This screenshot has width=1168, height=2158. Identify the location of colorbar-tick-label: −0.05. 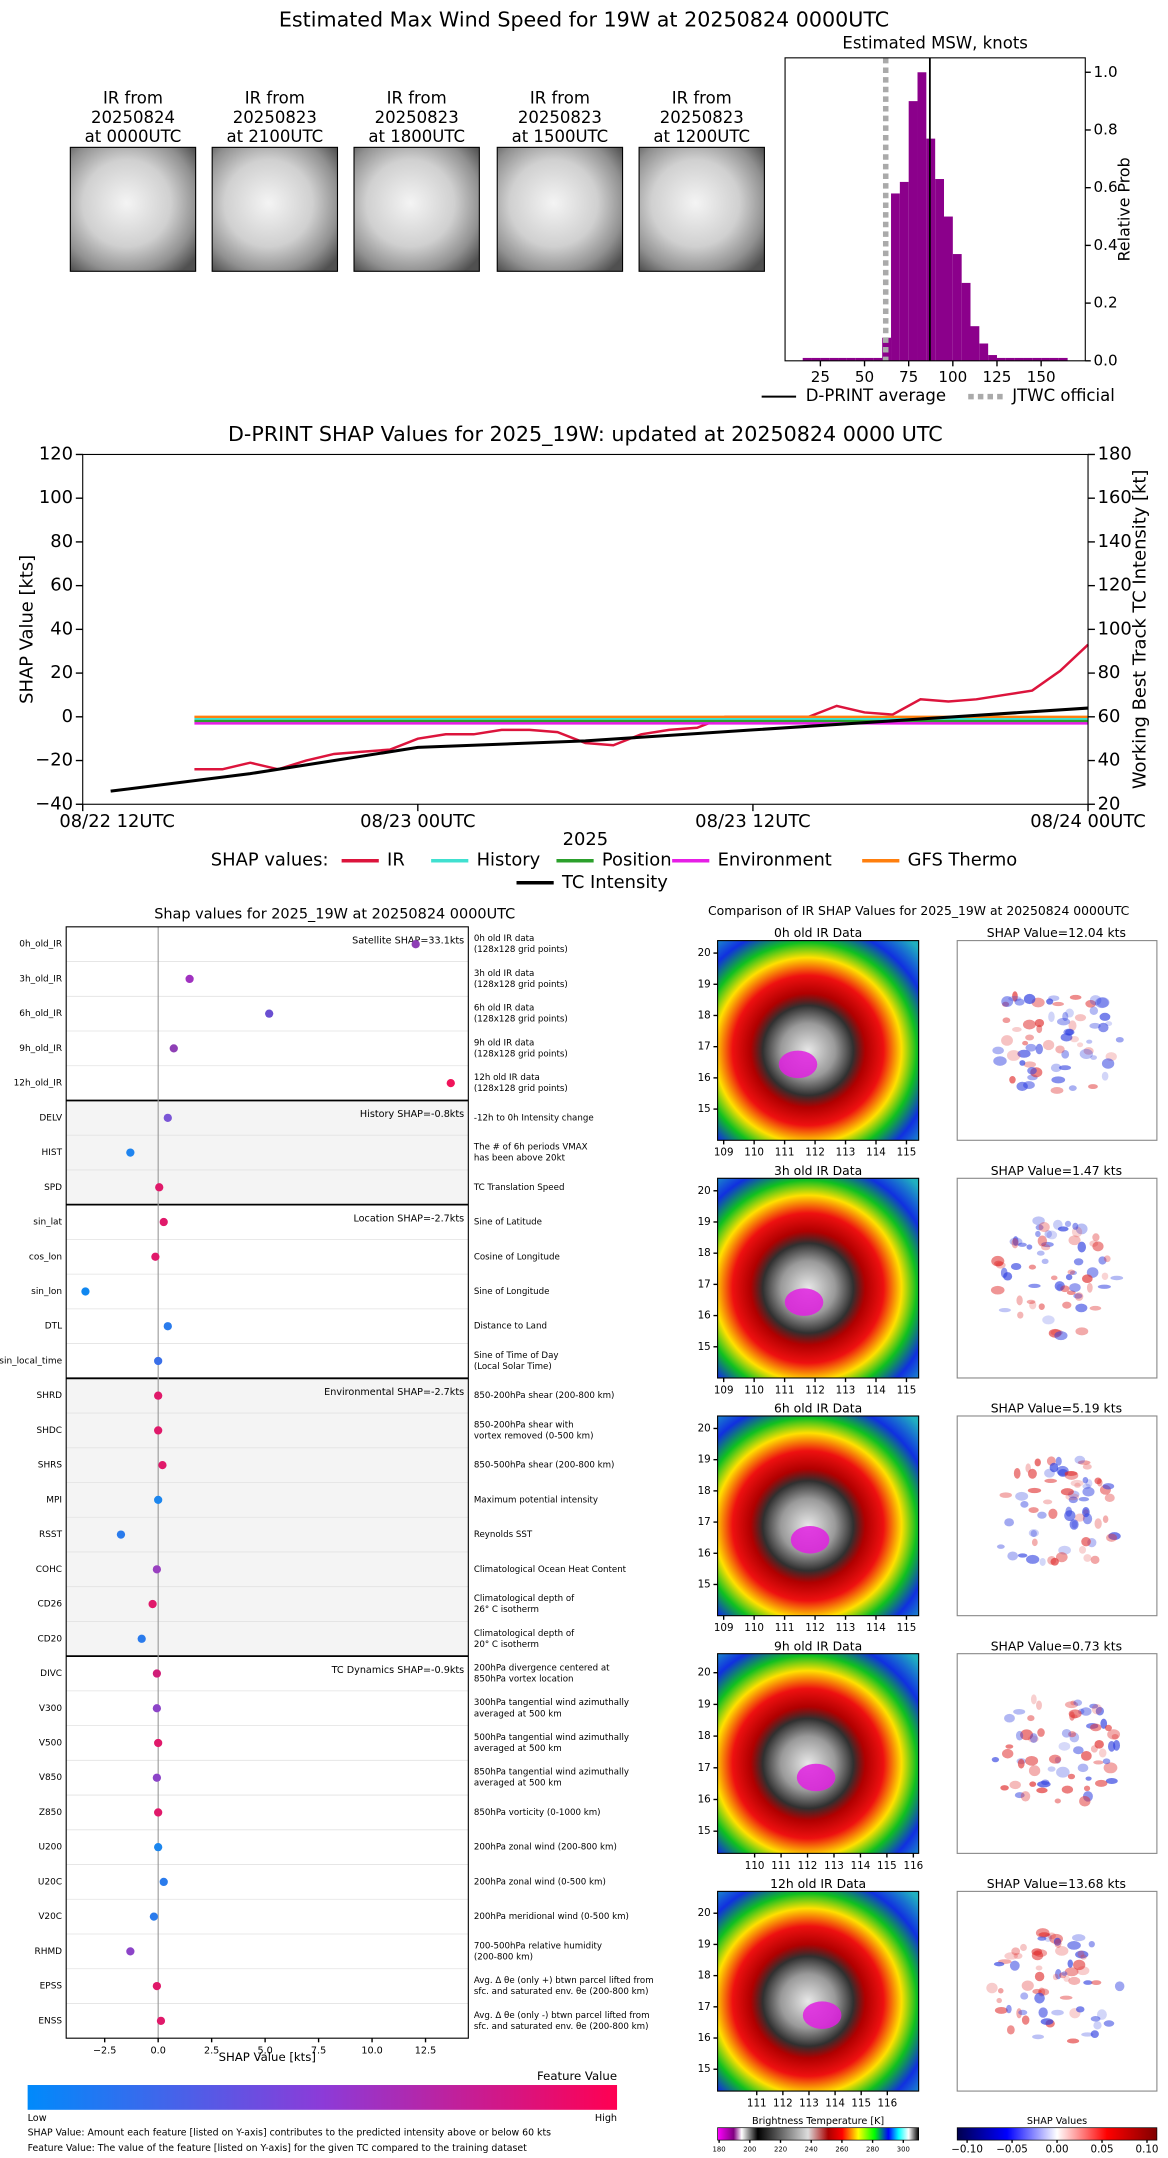
(1012, 2150).